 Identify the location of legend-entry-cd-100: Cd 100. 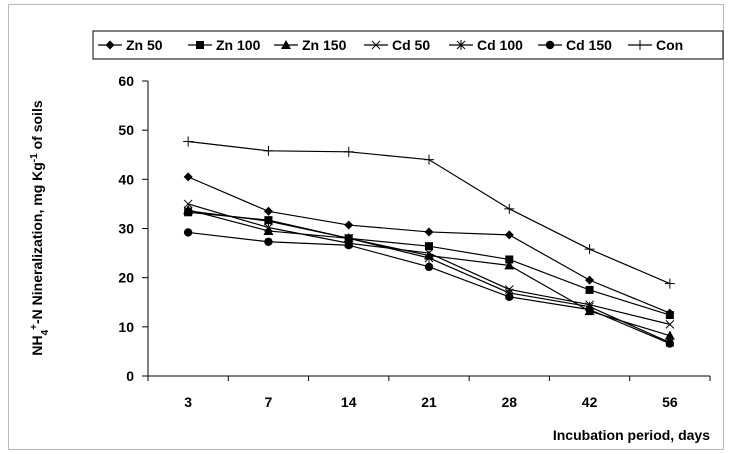
(486, 45).